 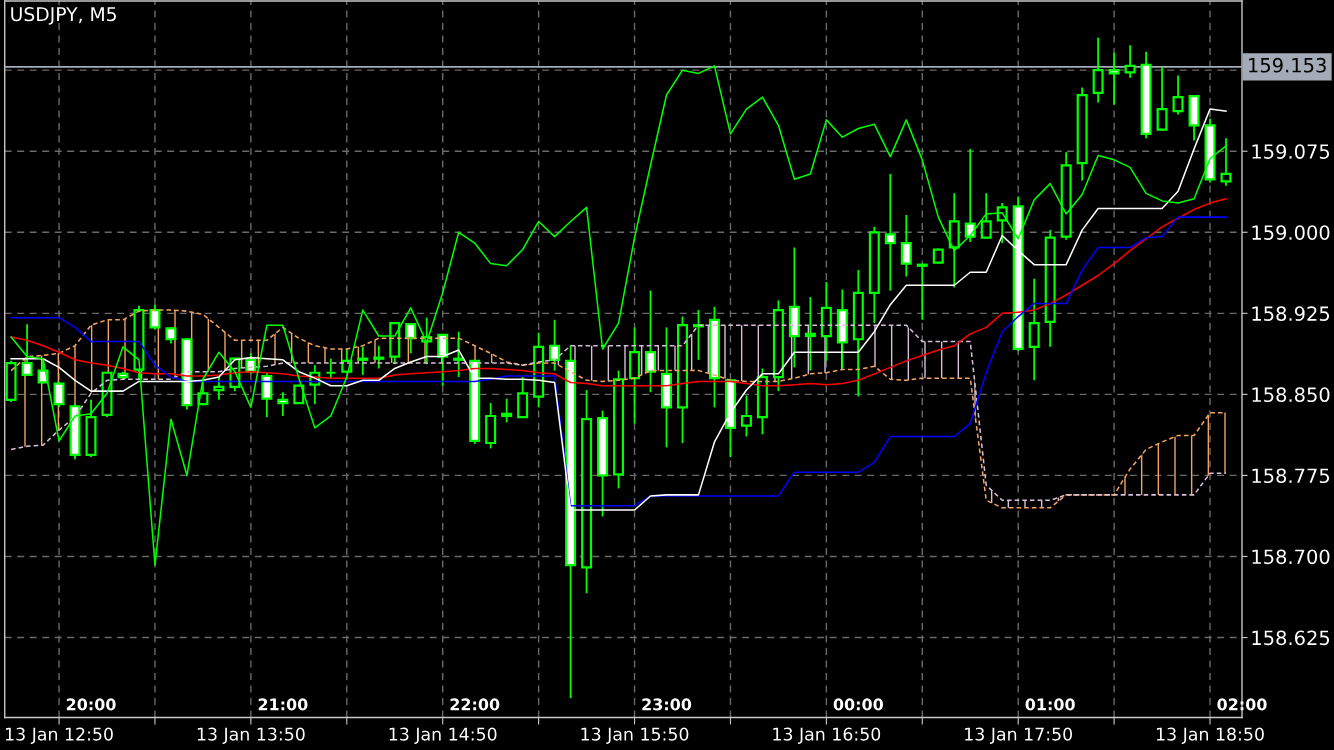 I want to click on x-tick-label: 13 Jan 18:50, so click(x=1210, y=735).